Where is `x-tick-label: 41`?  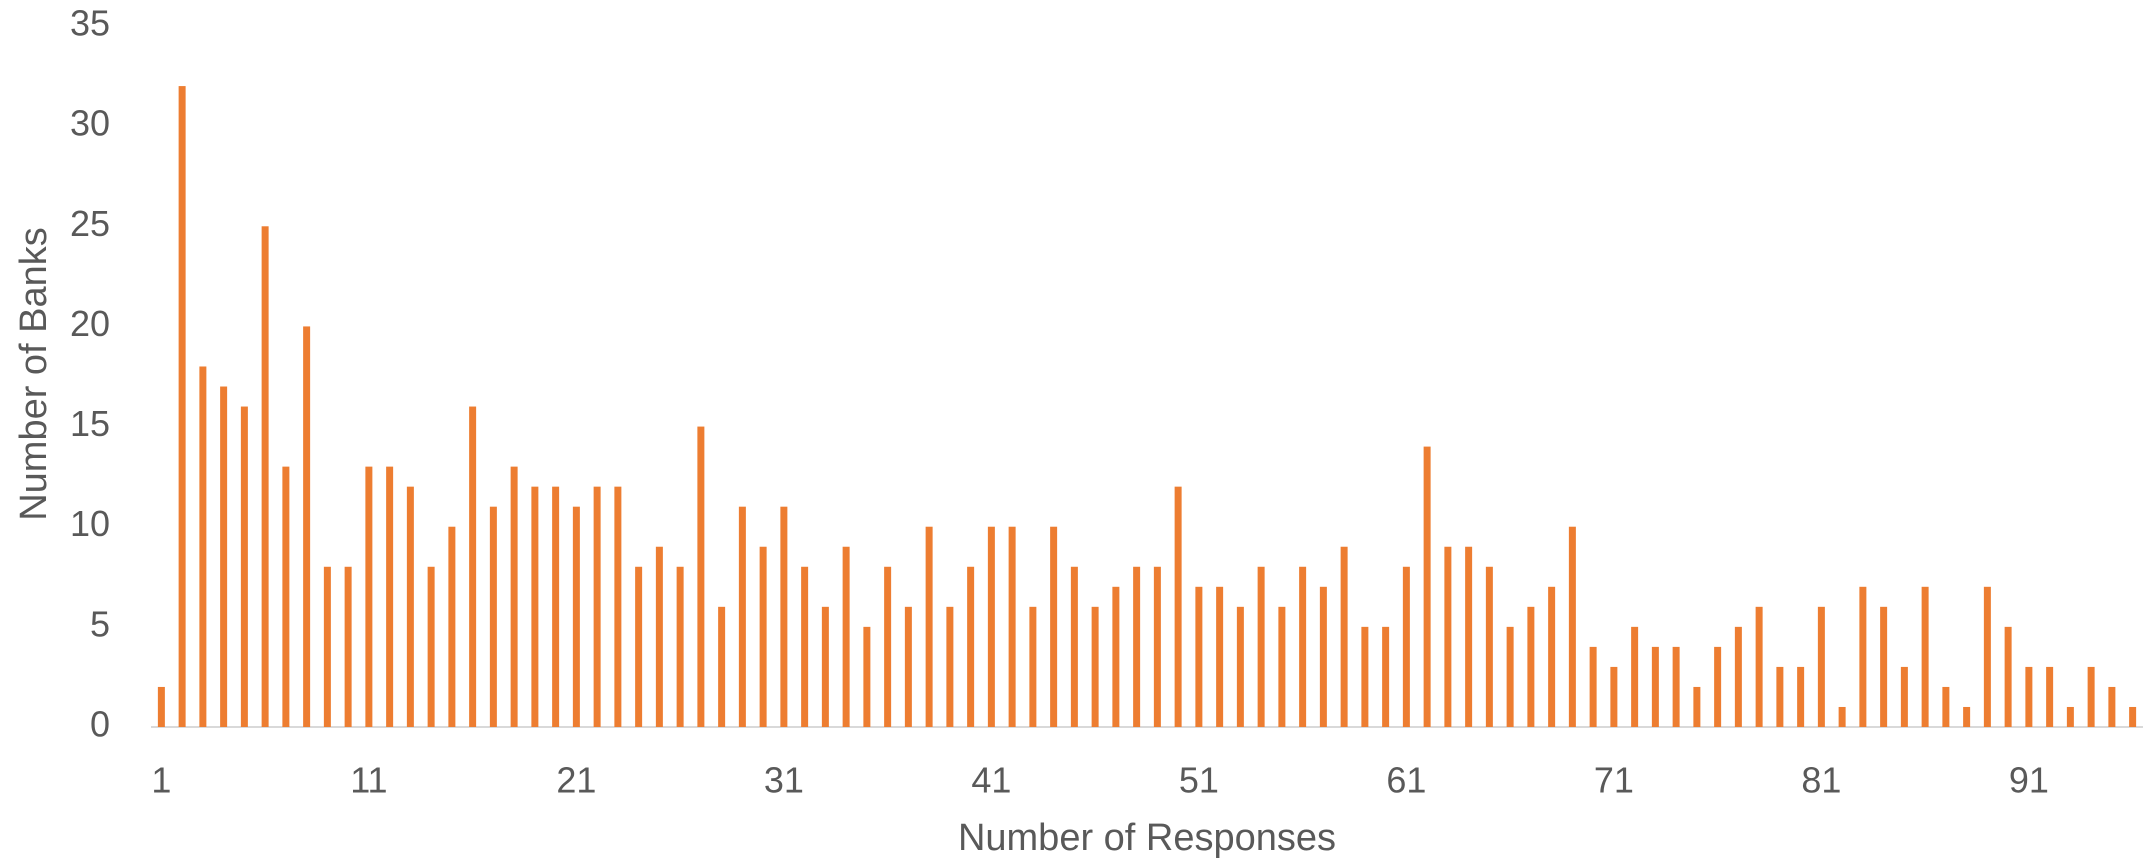
x-tick-label: 41 is located at coordinates (991, 780).